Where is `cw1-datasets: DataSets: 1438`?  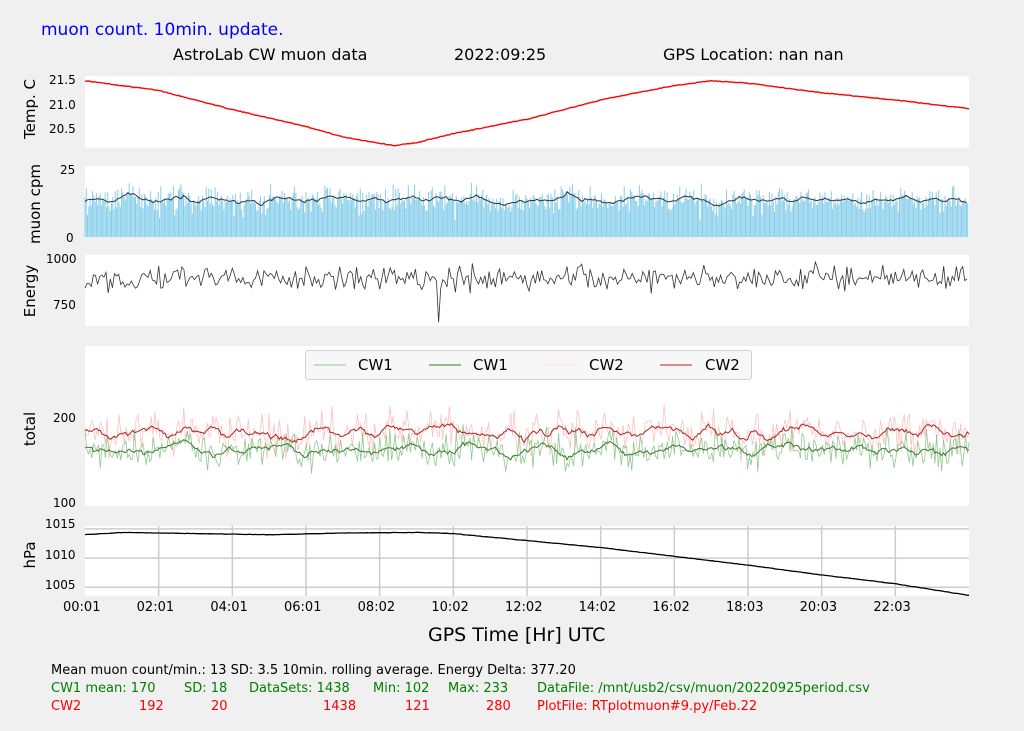
cw1-datasets: DataSets: 1438 is located at coordinates (299, 688).